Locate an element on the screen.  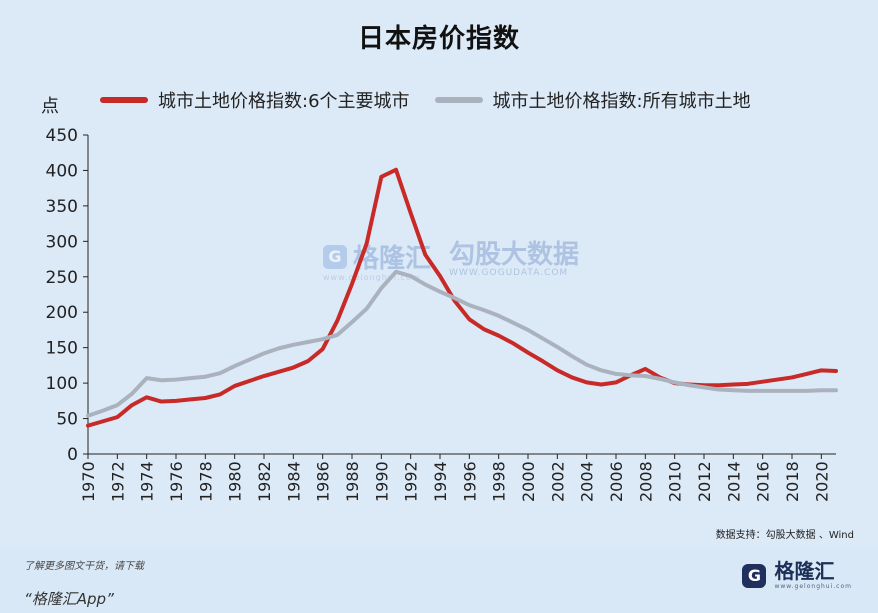
legend-item-all-cities: 城市土地价格指数:所有城市土地 is located at coordinates (592, 100).